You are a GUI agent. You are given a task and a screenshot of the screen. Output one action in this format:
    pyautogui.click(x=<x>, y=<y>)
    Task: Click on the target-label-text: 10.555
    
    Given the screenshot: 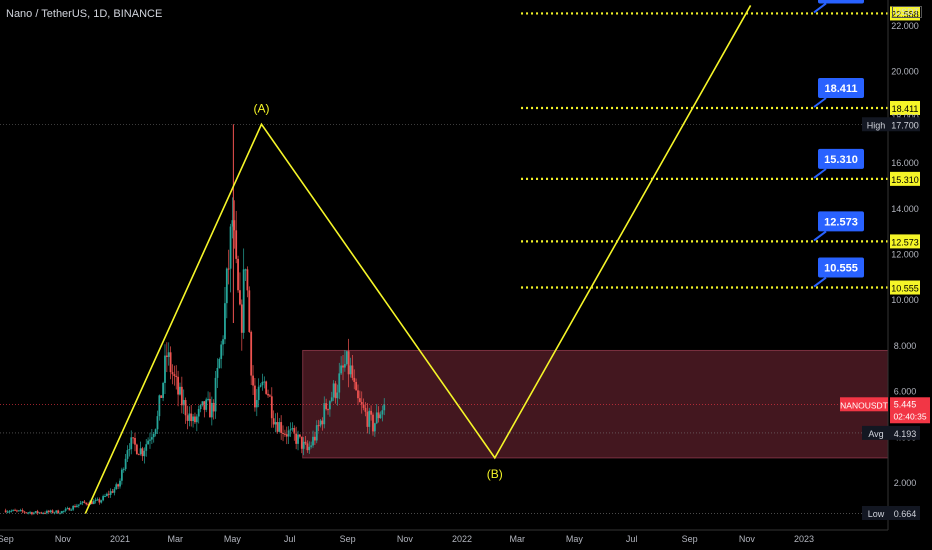 What is the action you would take?
    pyautogui.click(x=841, y=269)
    